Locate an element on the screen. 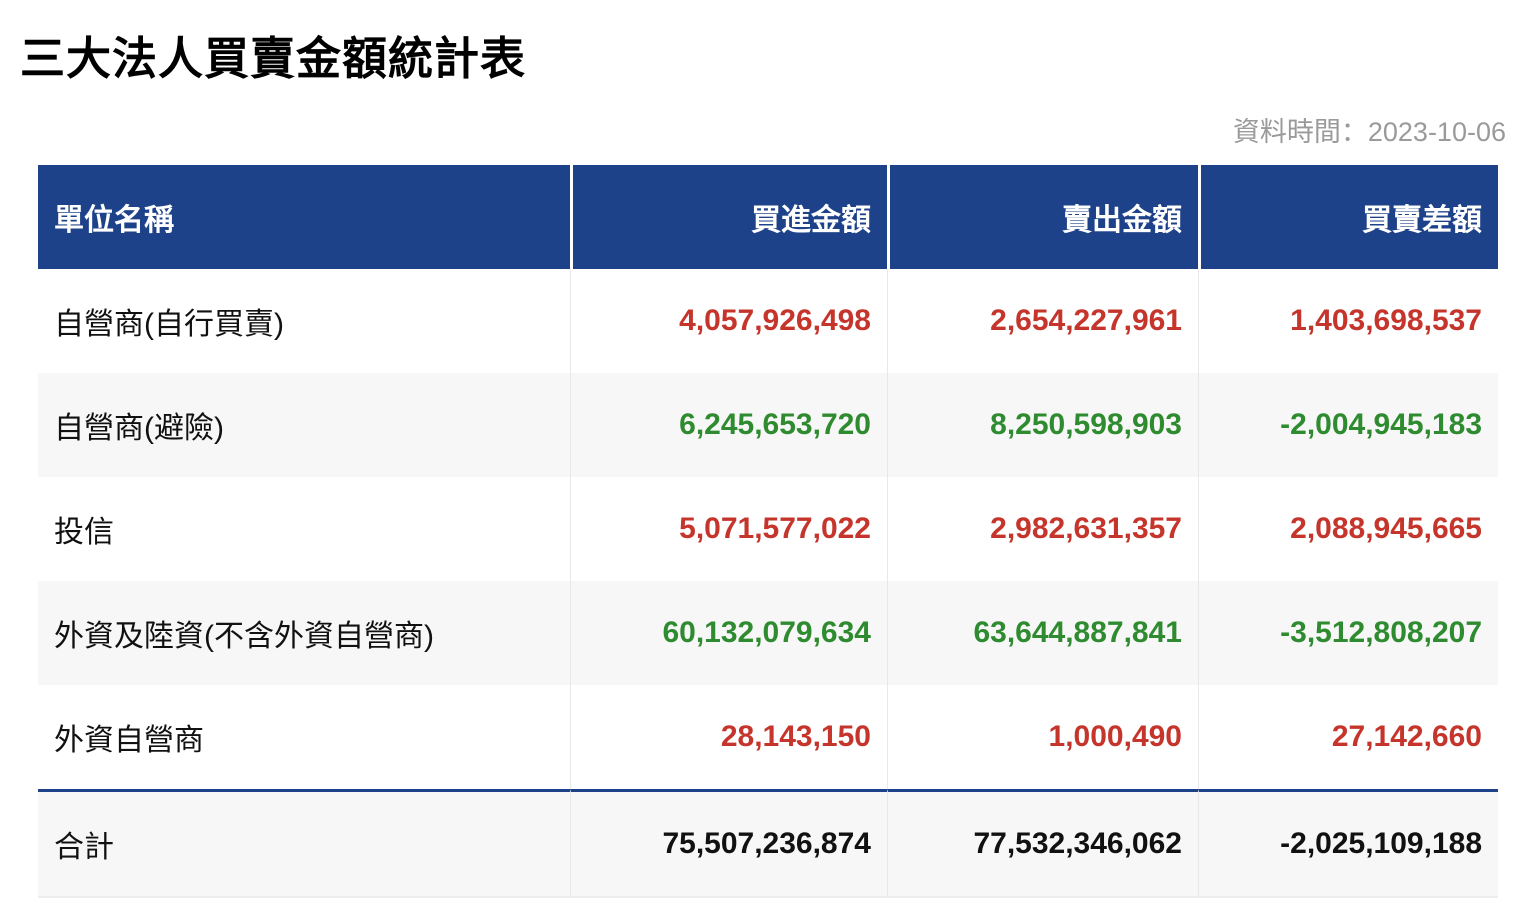 The width and height of the screenshot is (1536, 915). row-label: 投信 is located at coordinates (304, 529).